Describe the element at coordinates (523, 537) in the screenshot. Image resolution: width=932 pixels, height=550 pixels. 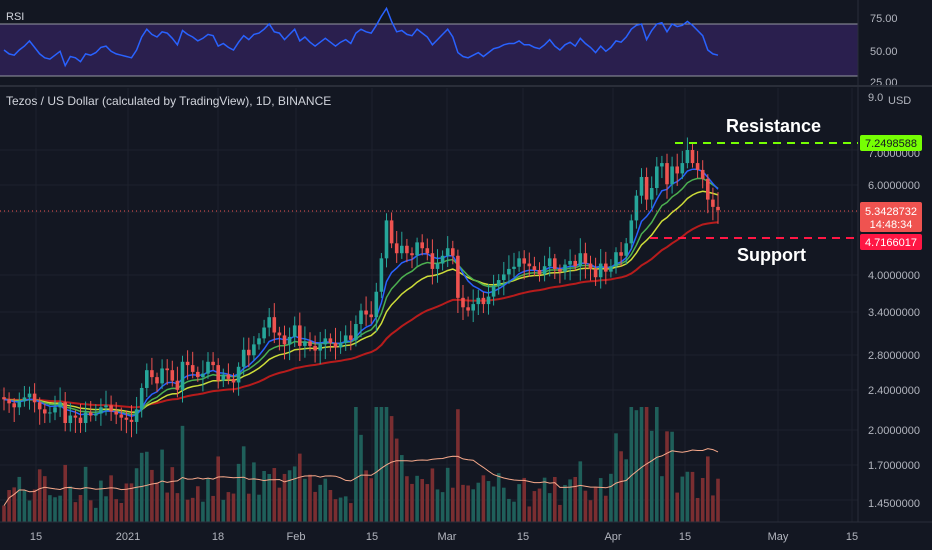
I see `time-tick: 15` at that location.